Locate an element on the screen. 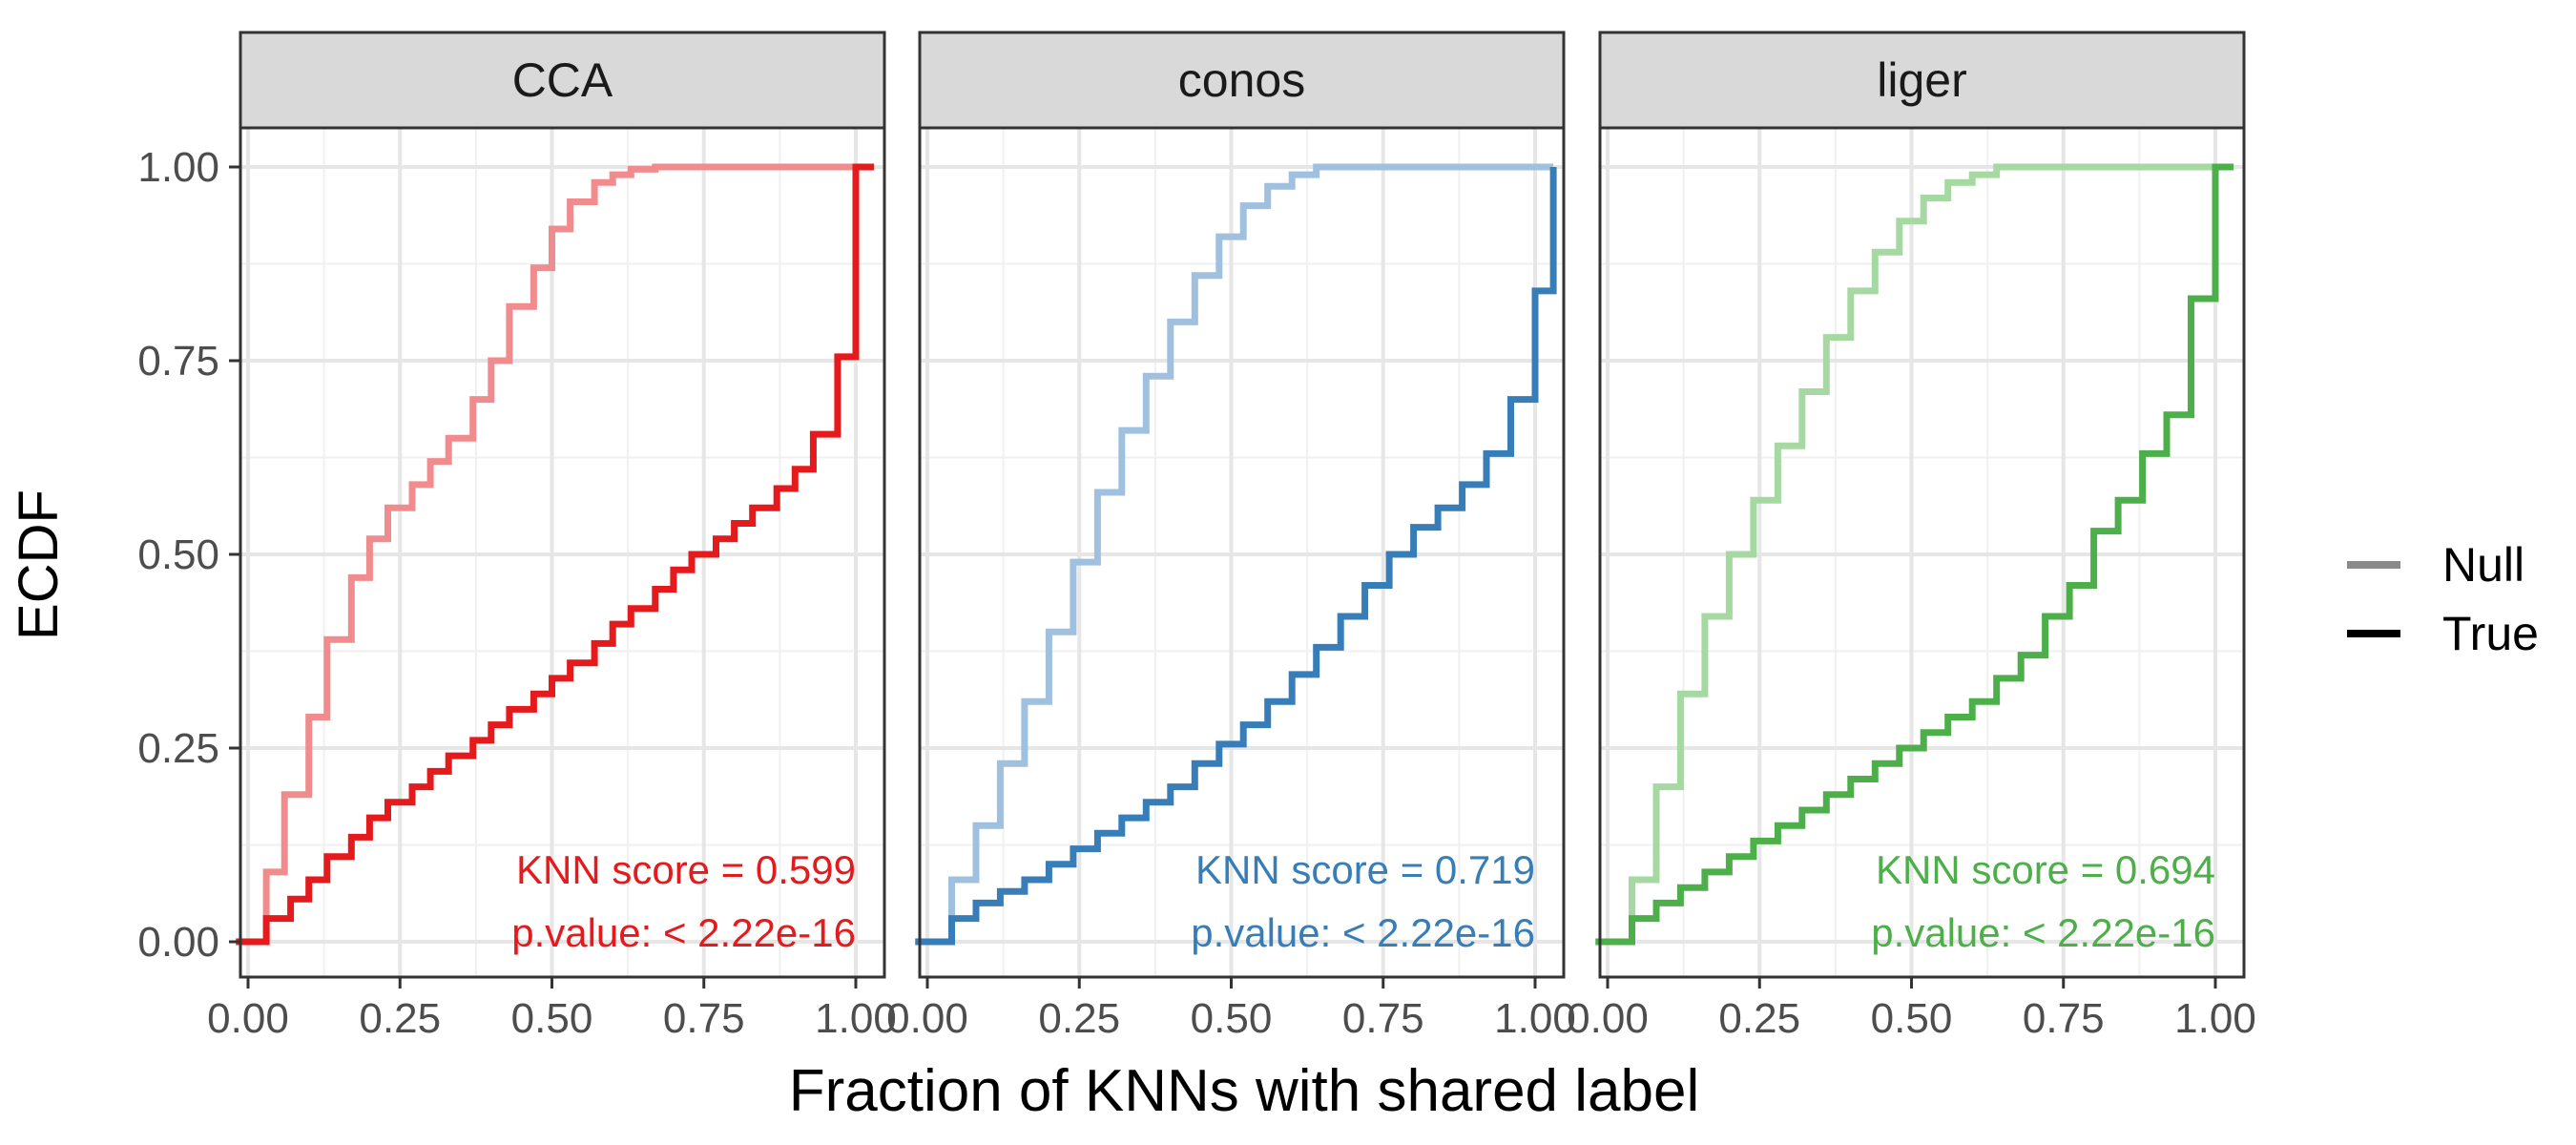  y-tick-label: 0.50 is located at coordinates (178, 555).